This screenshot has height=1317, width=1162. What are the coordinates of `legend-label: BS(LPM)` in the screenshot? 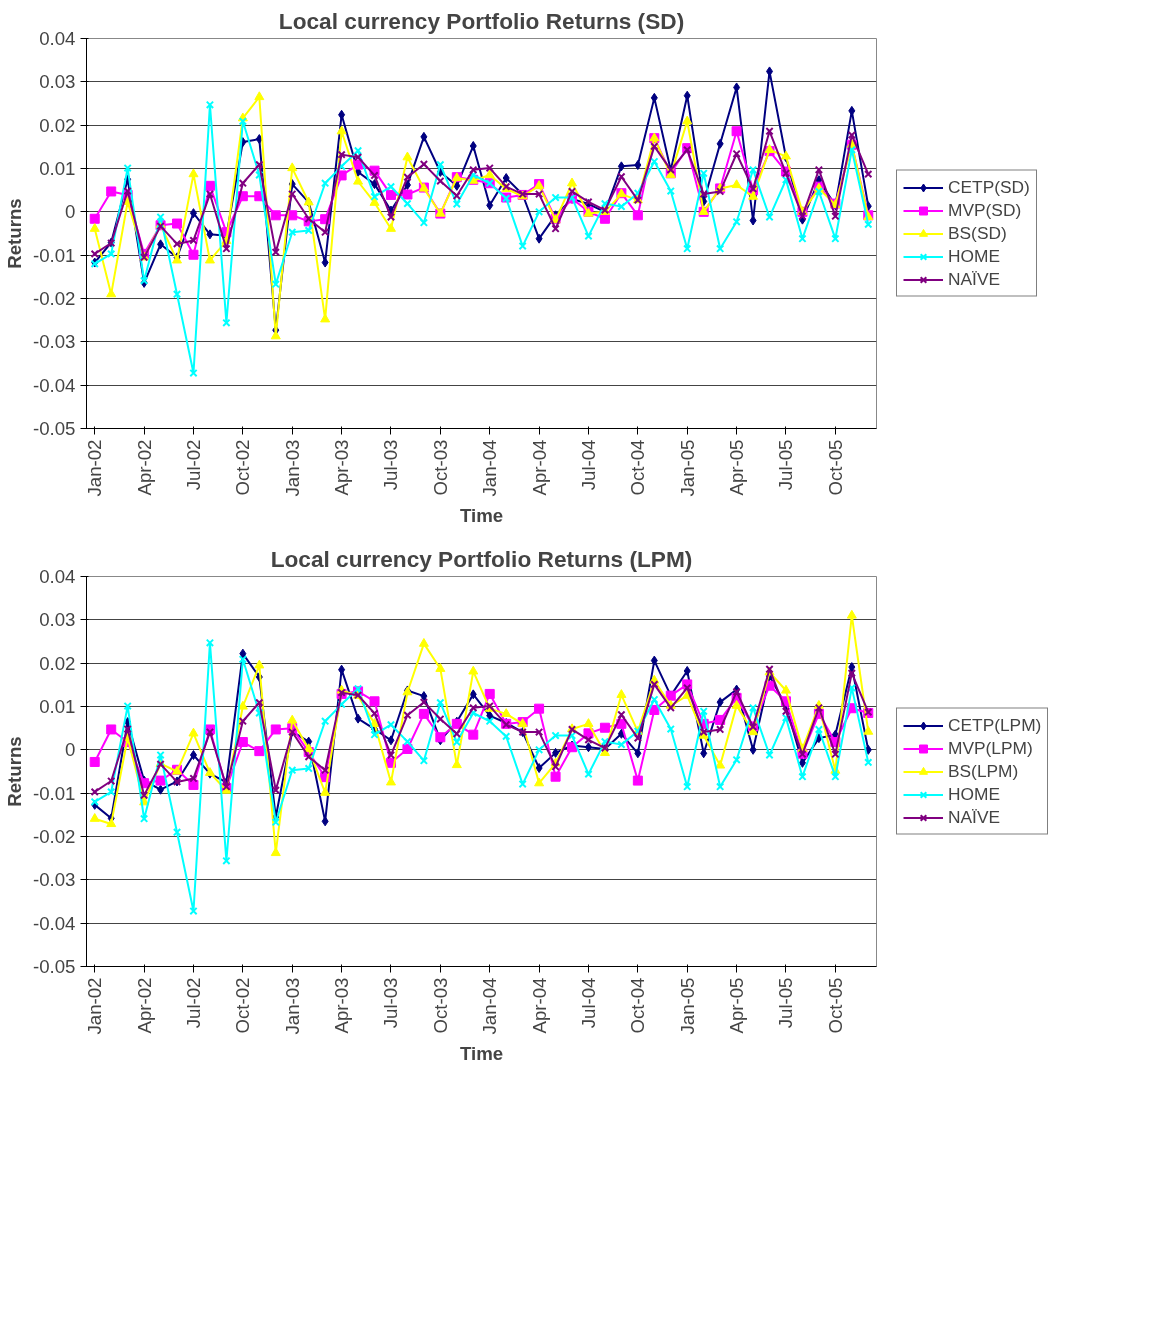 It's located at (983, 771).